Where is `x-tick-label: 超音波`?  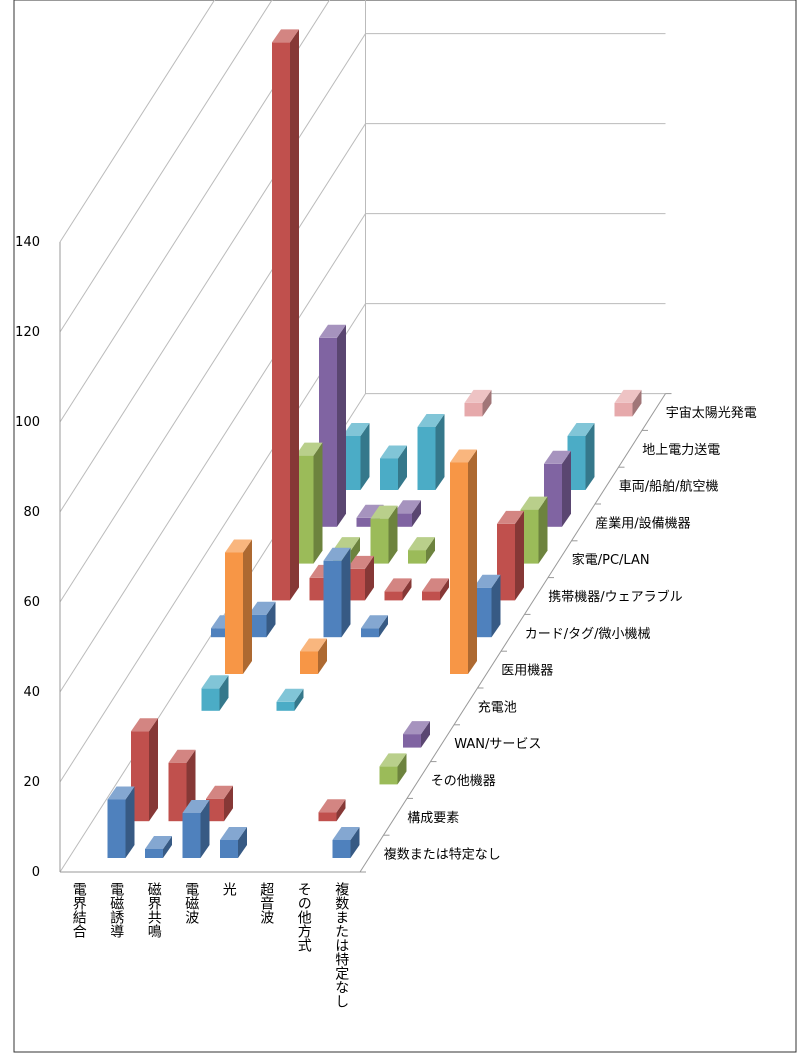 x-tick-label: 超音波 is located at coordinates (266, 903).